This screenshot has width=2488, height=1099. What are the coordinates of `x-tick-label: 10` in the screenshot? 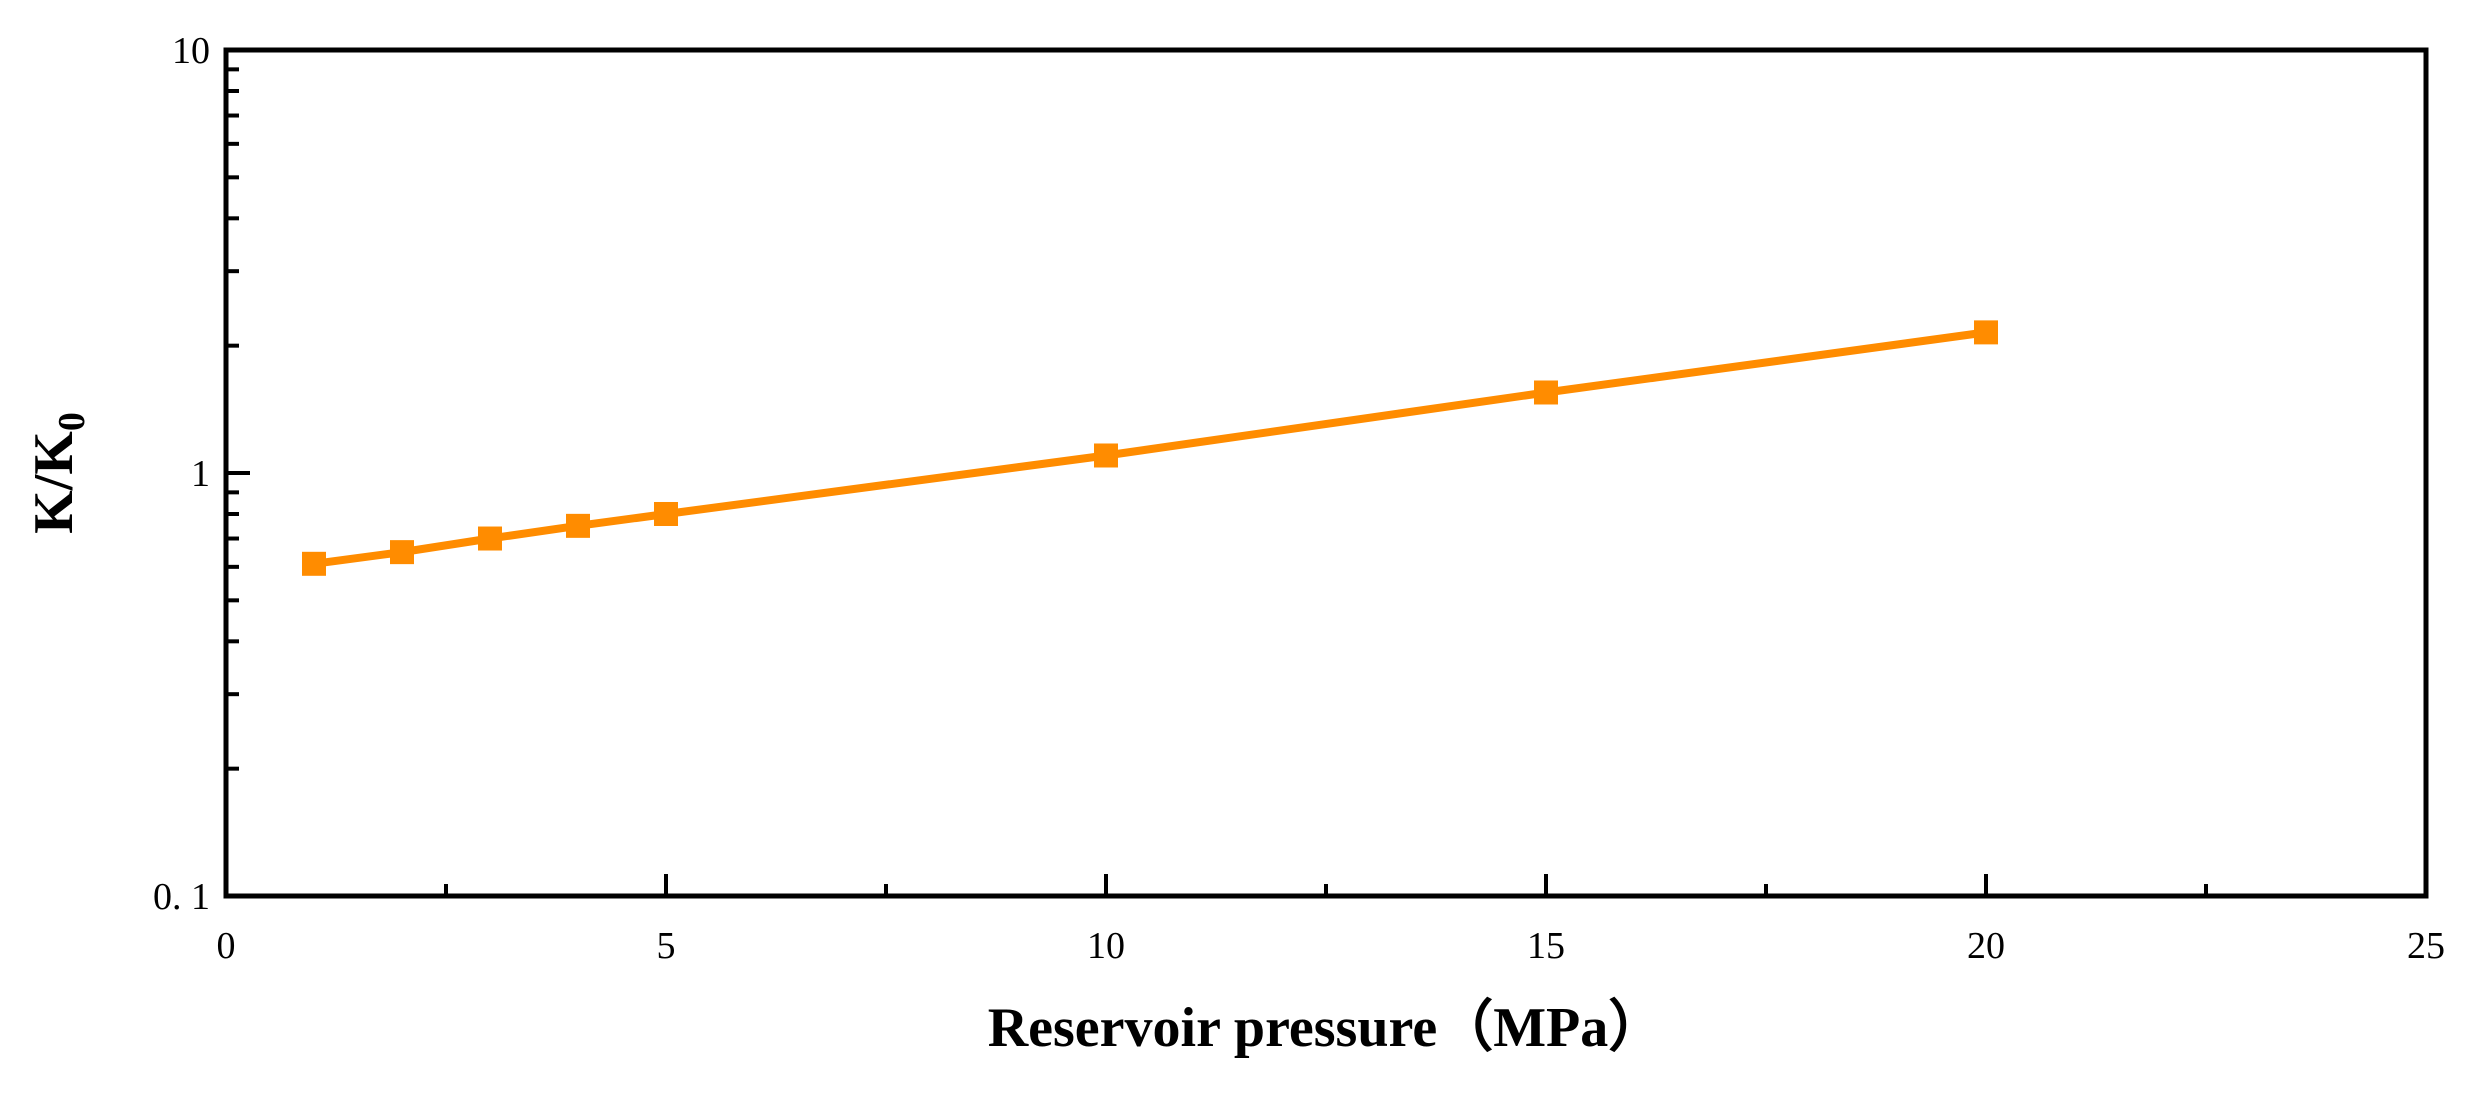 It's located at (1106, 946).